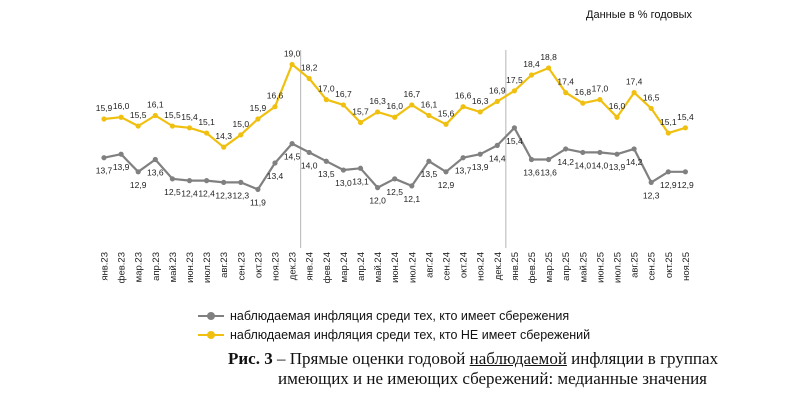 The height and width of the screenshot is (414, 800). I want to click on x-tick-label: июл.25, so click(618, 267).